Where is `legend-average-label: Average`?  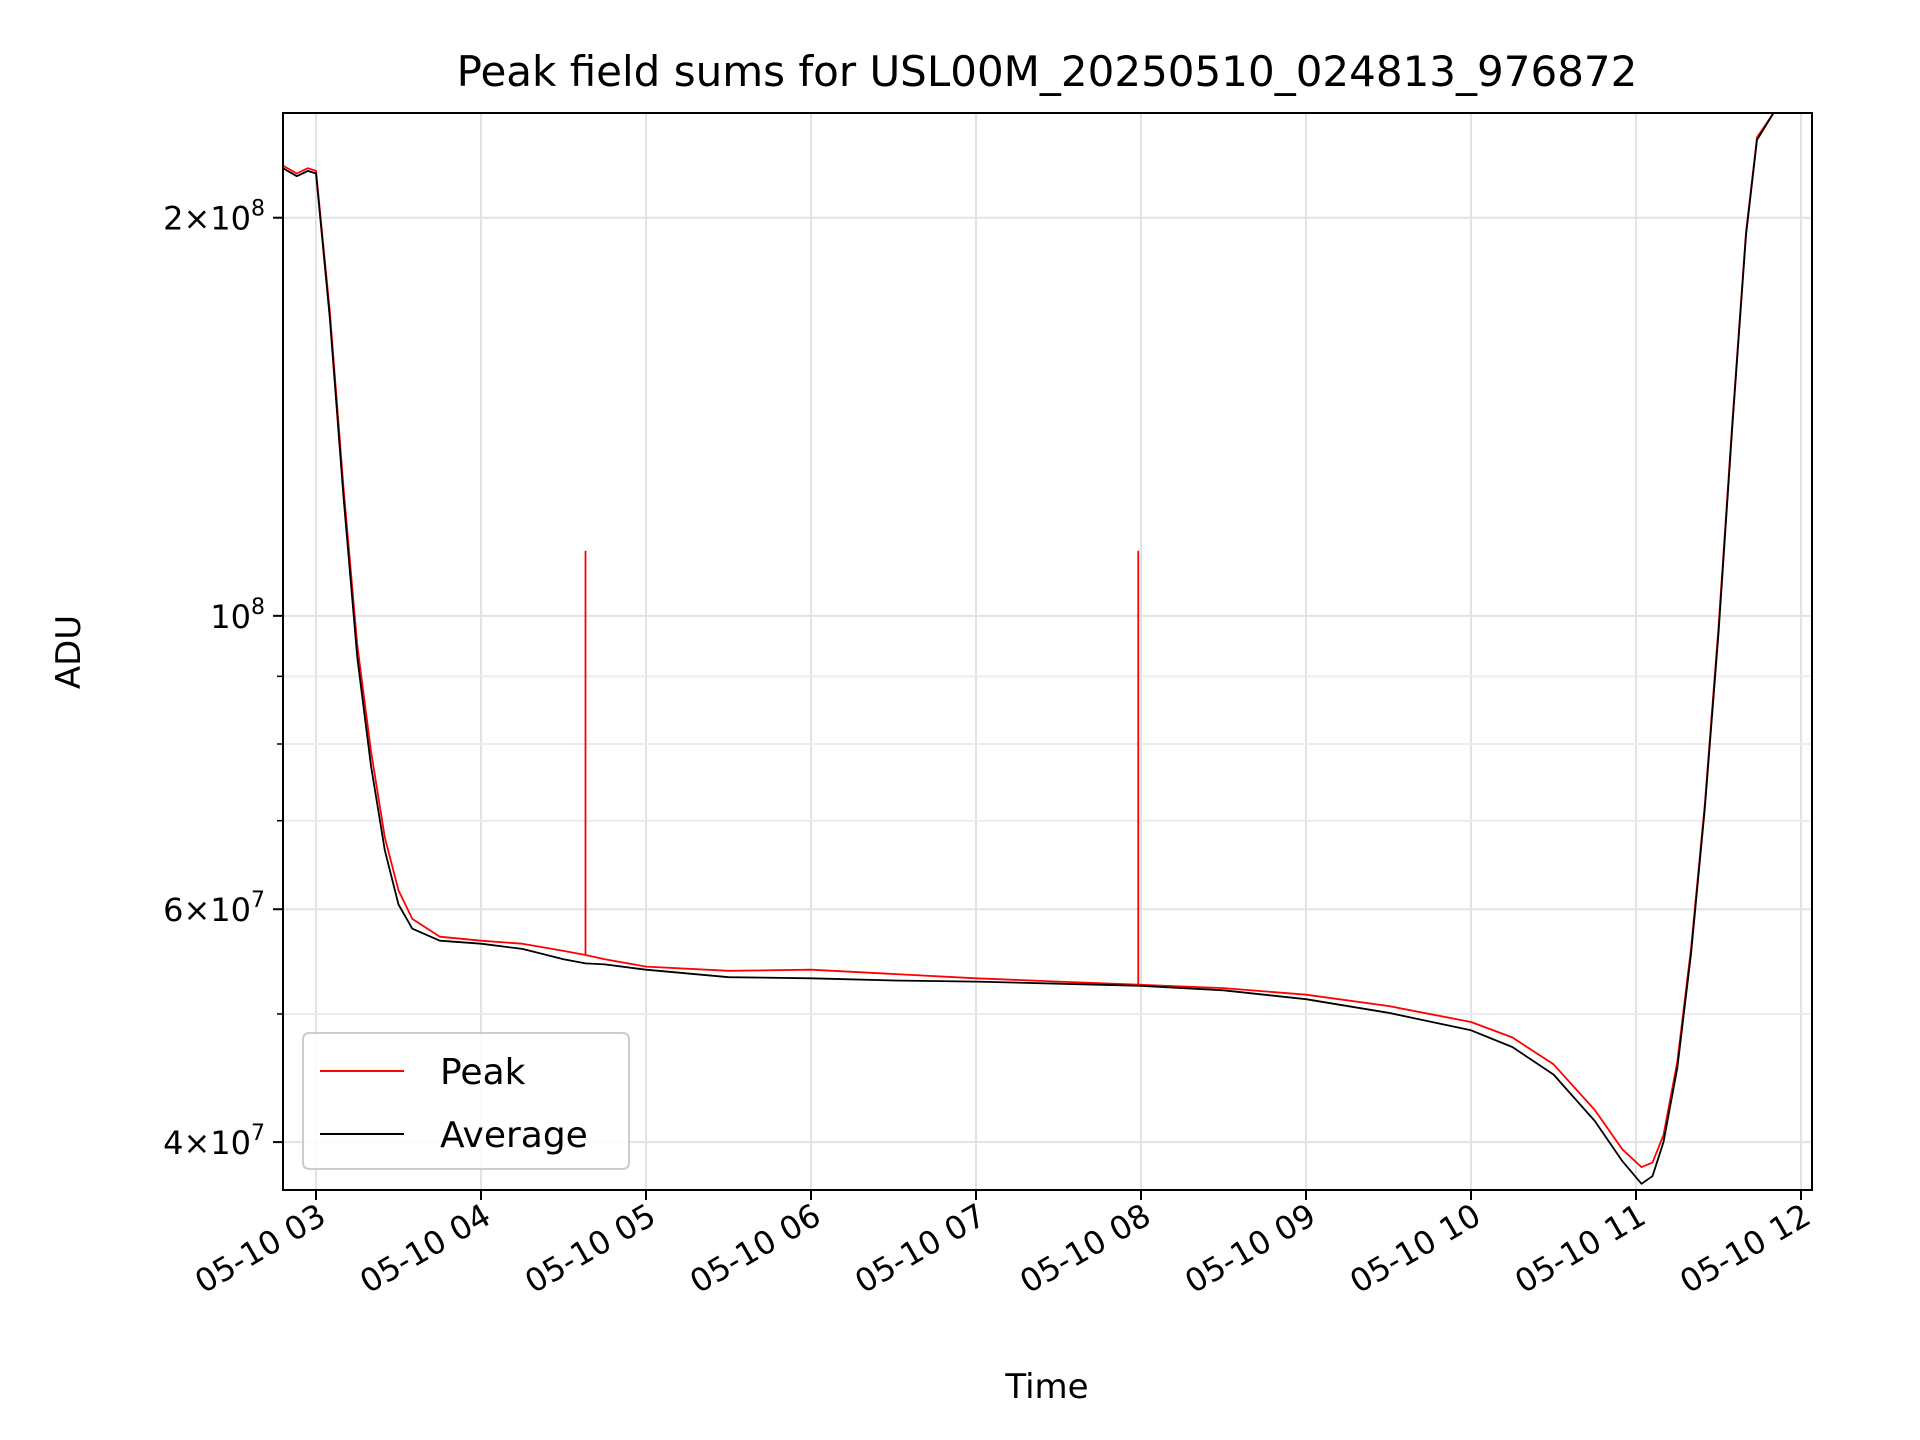
legend-average-label: Average is located at coordinates (514, 1135).